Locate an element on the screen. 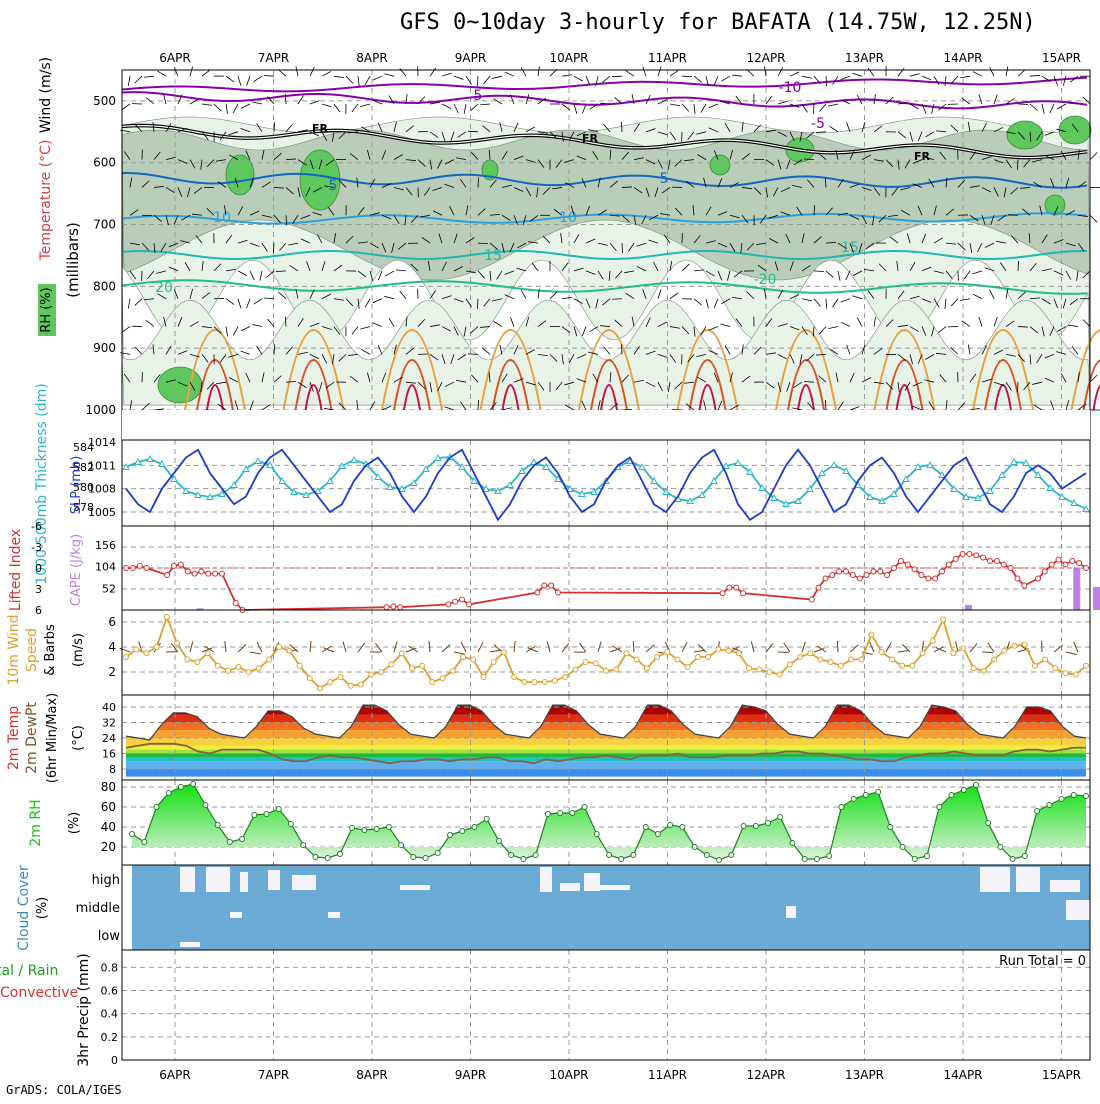  top-date-label: 6APR is located at coordinates (174, 58).